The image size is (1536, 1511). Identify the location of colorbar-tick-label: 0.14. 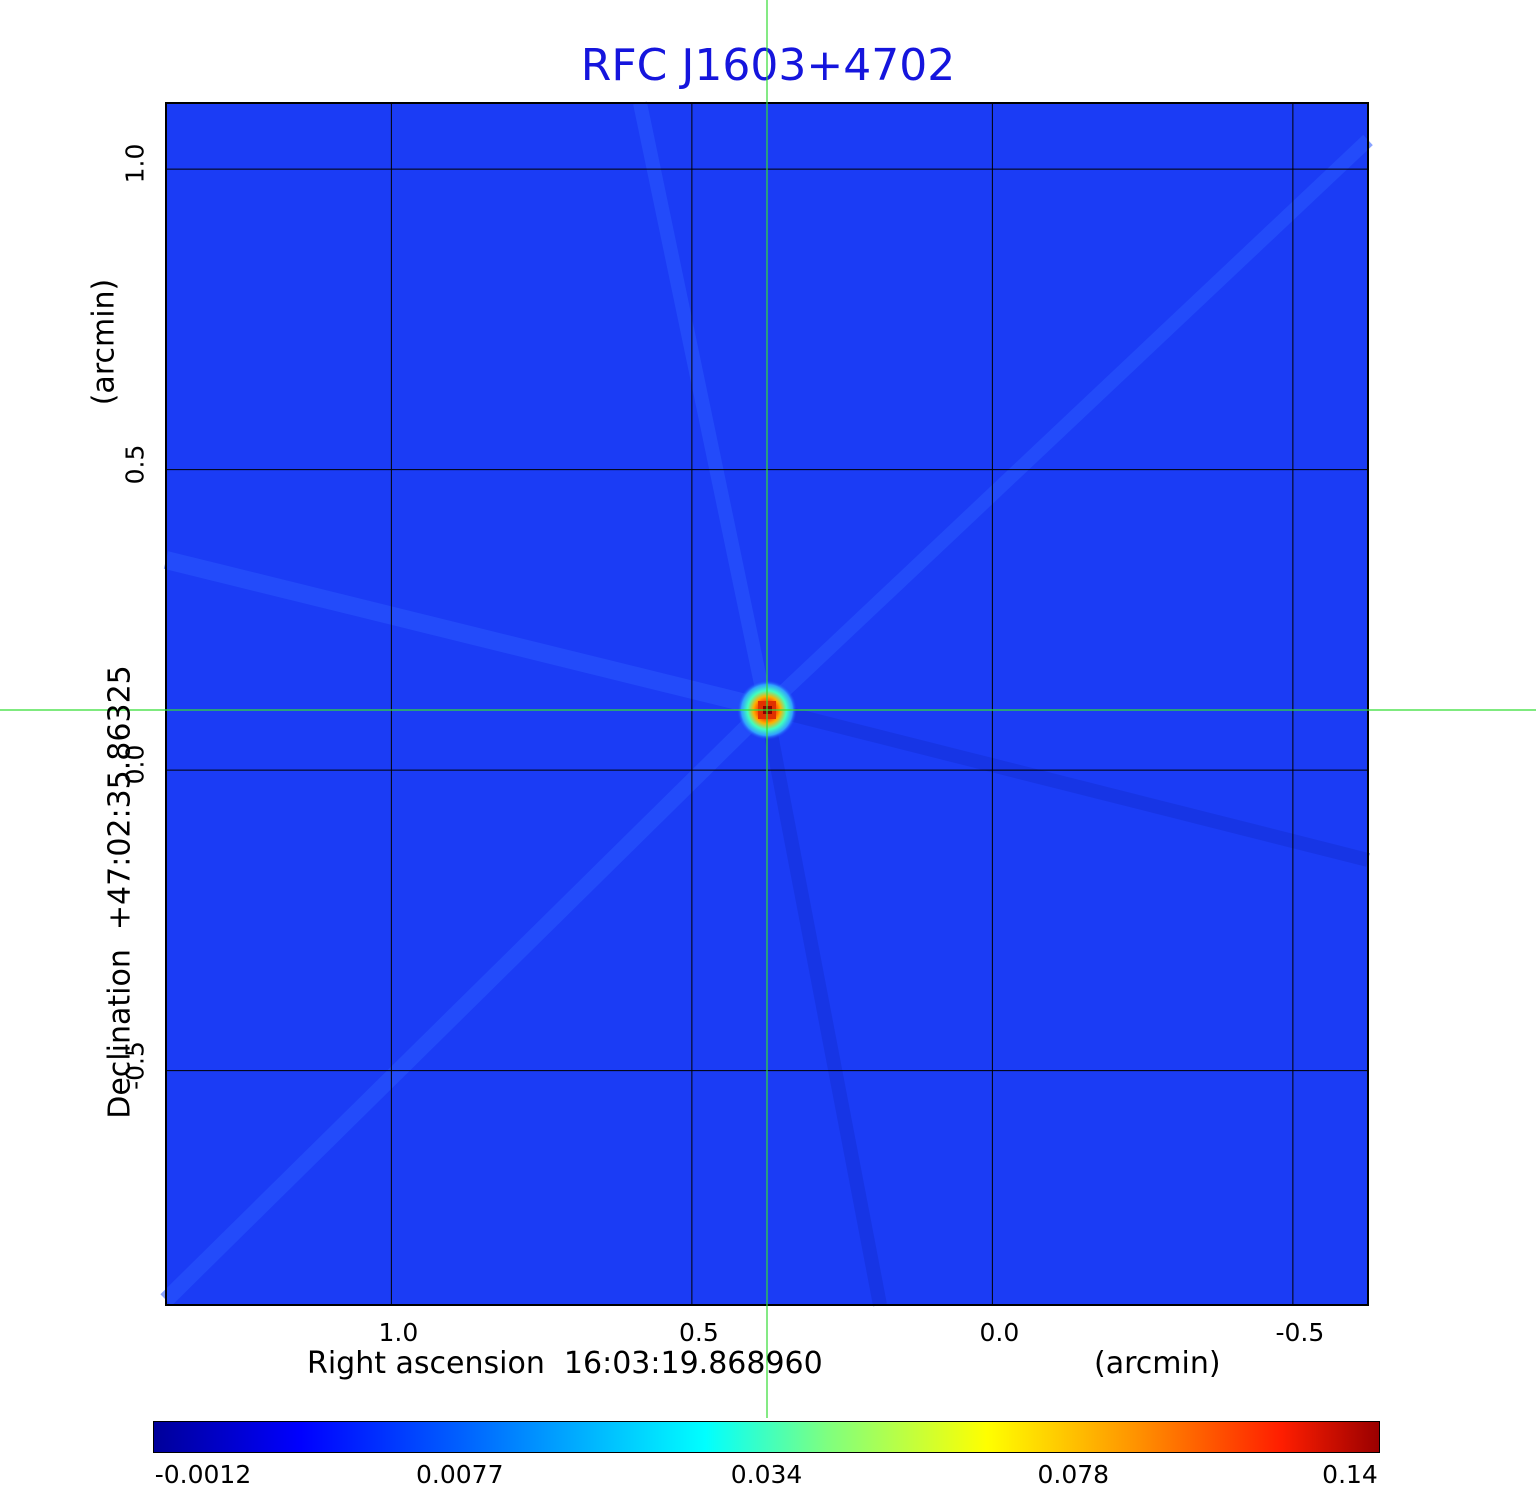
(1350, 1474).